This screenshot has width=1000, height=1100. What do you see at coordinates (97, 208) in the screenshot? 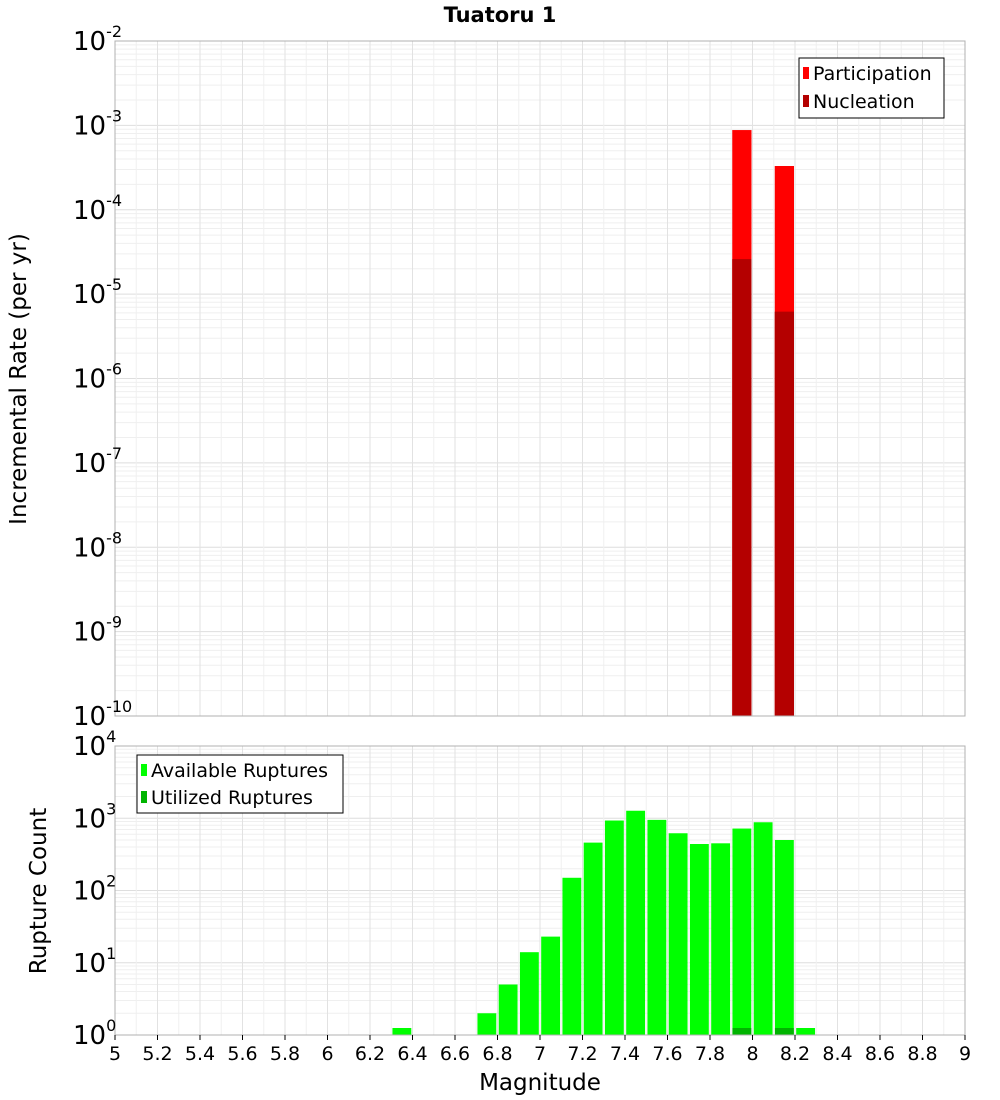
I see `y-tick-label: 10⁻⁴` at bounding box center [97, 208].